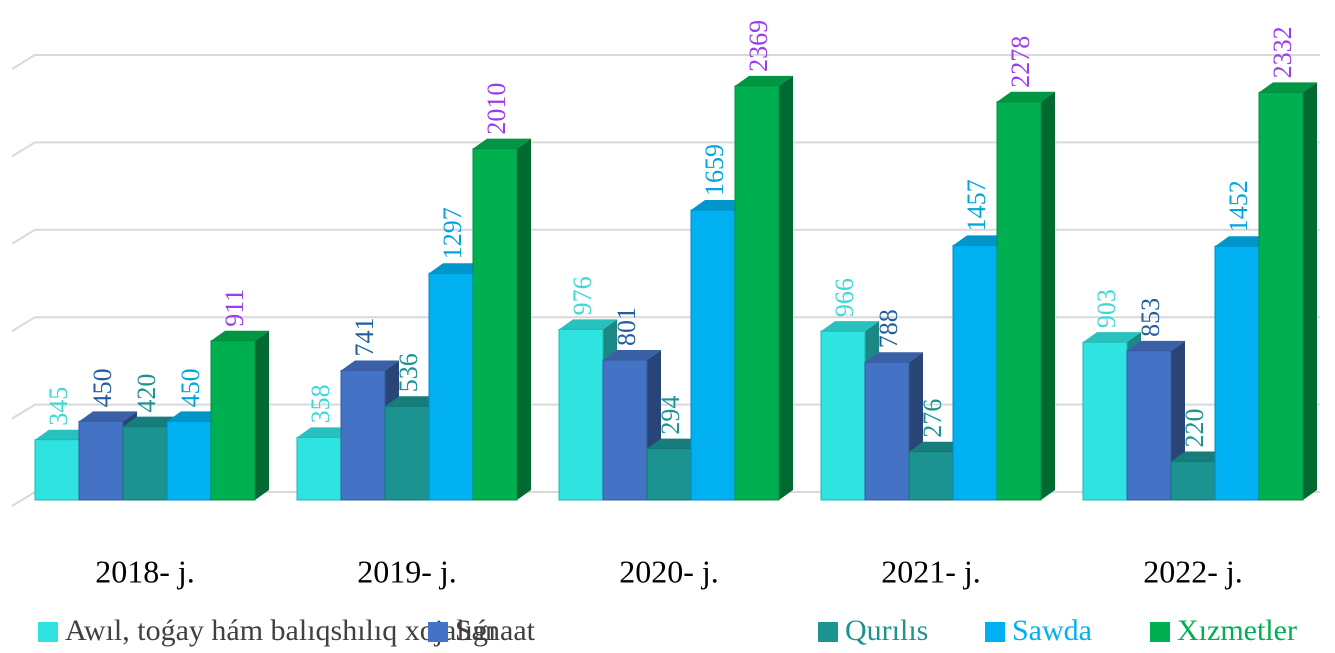 This screenshot has height=653, width=1335. What do you see at coordinates (1282, 52) in the screenshot?
I see `data-label: 2332` at bounding box center [1282, 52].